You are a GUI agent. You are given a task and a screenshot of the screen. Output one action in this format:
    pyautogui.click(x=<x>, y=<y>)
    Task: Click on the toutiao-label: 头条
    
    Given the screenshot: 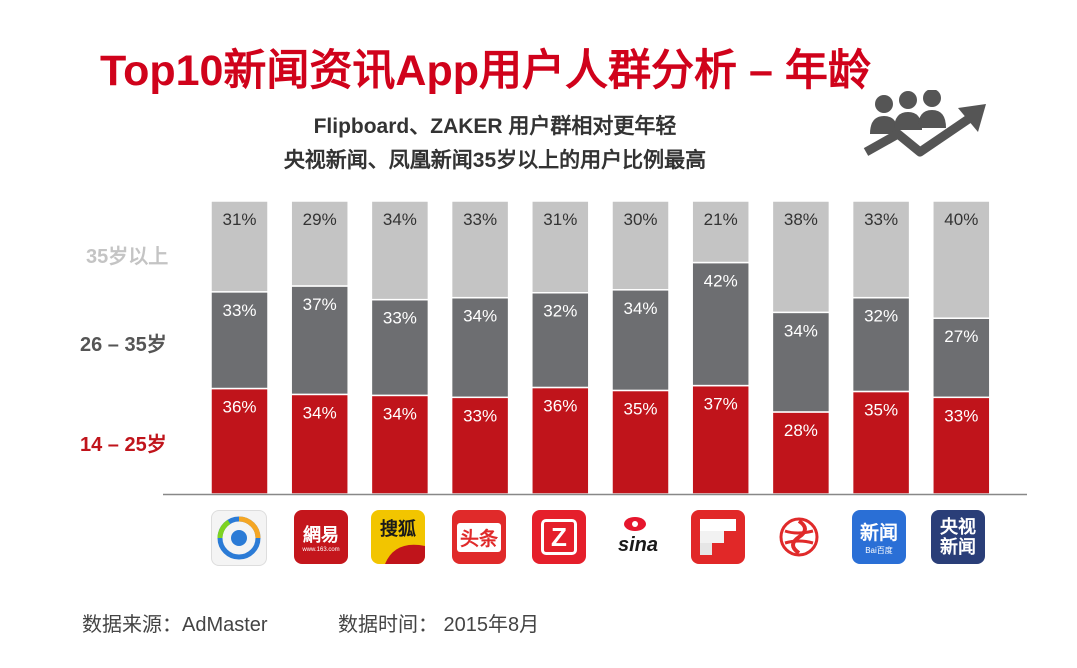 What is the action you would take?
    pyautogui.click(x=478, y=537)
    